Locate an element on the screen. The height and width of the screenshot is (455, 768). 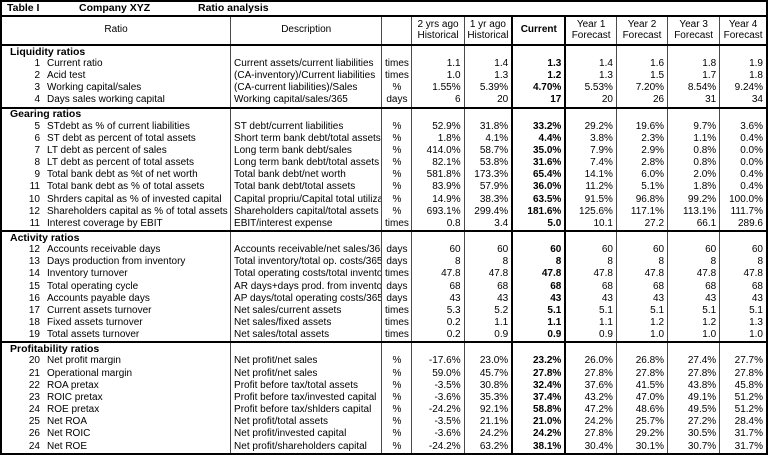
ratio-description: Working capital/sales/365 is located at coordinates (306, 101).